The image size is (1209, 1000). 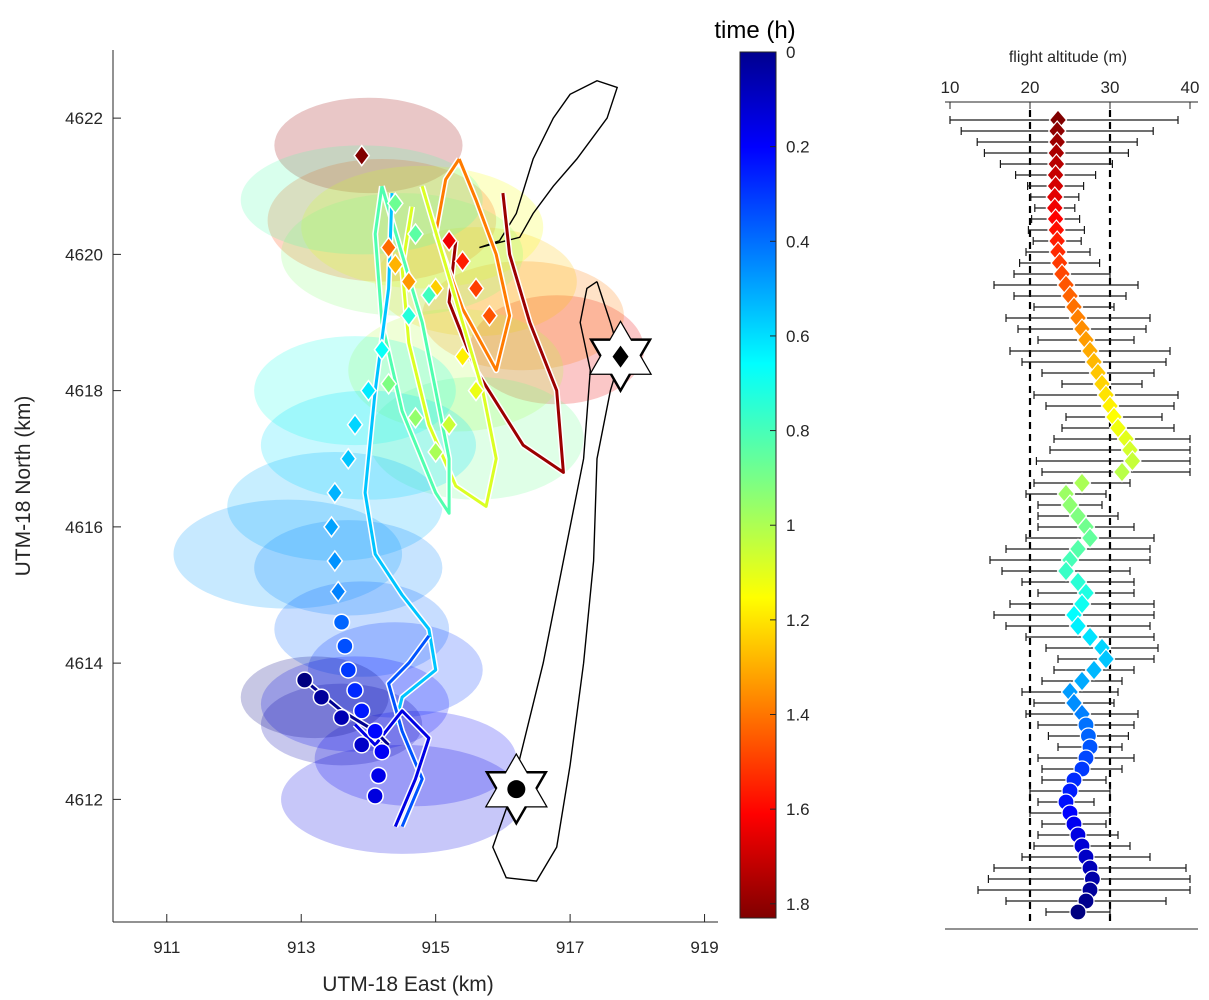 What do you see at coordinates (84, 663) in the screenshot?
I see `y-tick-label: 4614` at bounding box center [84, 663].